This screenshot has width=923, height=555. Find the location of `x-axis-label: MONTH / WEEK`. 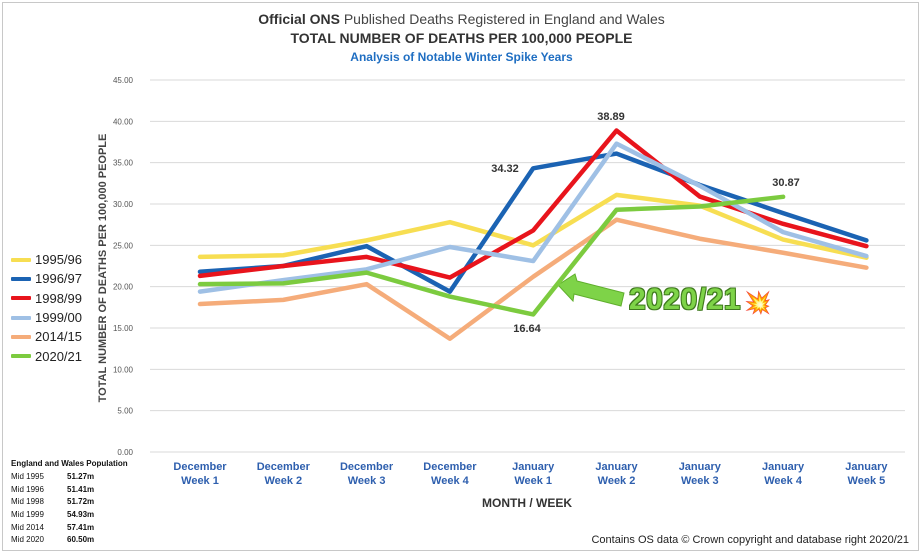

x-axis-label: MONTH / WEEK is located at coordinates (527, 503).